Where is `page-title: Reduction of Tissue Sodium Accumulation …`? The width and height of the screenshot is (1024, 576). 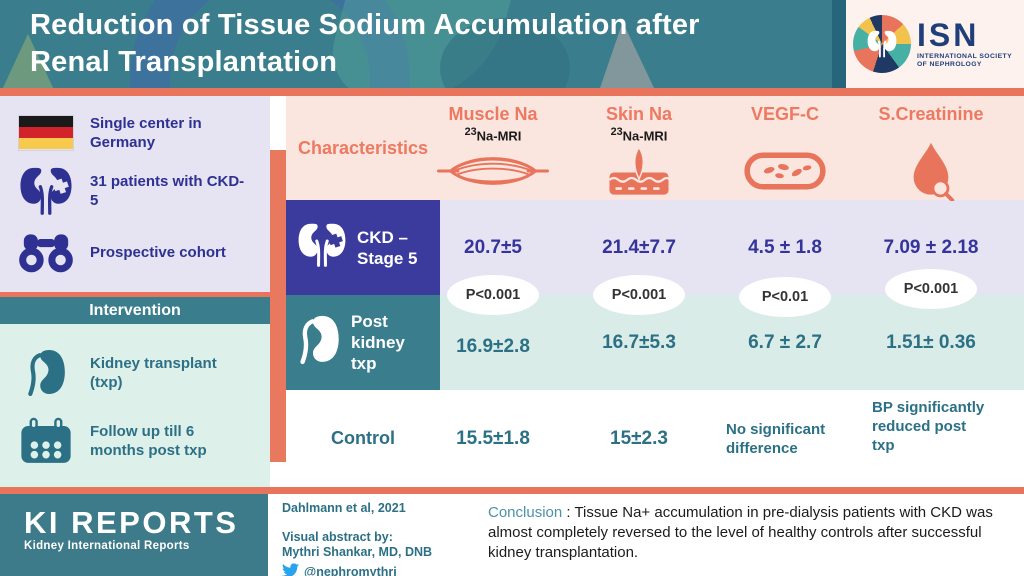
page-title: Reduction of Tissue Sodium Accumulation … is located at coordinates (365, 43).